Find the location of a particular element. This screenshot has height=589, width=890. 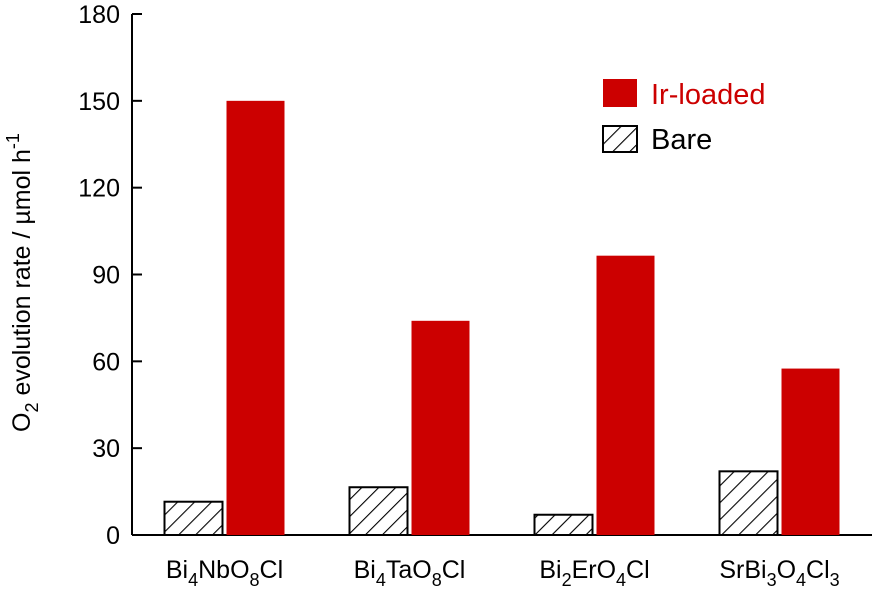

x-category-label: Bi2ErO4Cl is located at coordinates (594, 572).